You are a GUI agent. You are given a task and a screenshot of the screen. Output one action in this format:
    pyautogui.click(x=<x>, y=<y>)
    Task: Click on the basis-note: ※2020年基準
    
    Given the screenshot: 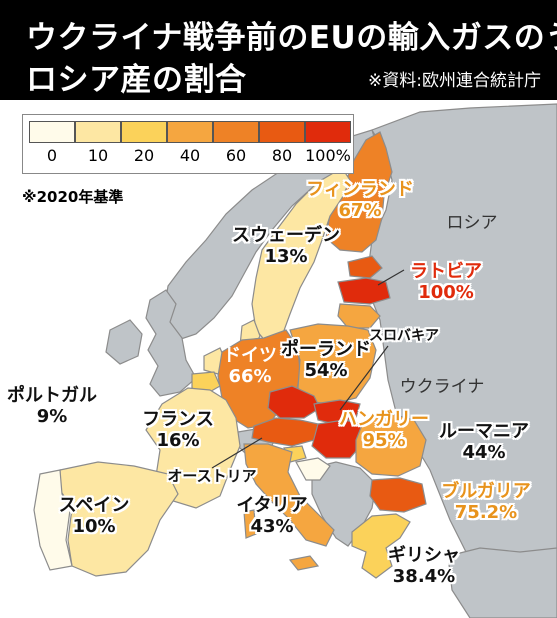 What is the action you would take?
    pyautogui.click(x=73, y=197)
    